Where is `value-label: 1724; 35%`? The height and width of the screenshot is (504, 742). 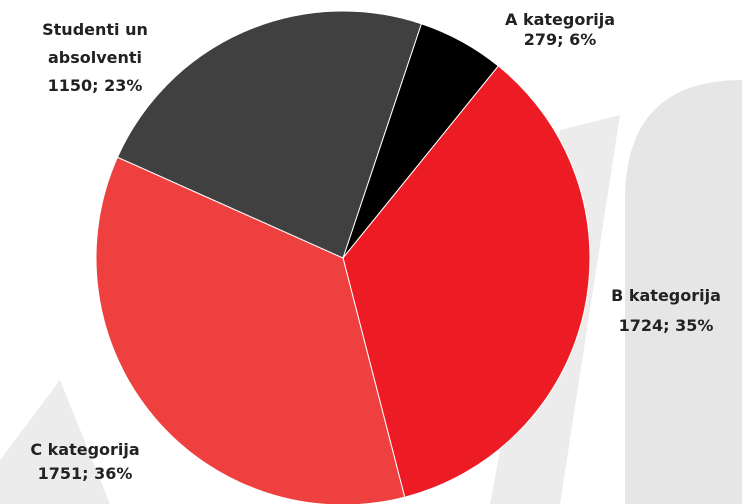 value-label: 1724; 35% is located at coordinates (666, 325).